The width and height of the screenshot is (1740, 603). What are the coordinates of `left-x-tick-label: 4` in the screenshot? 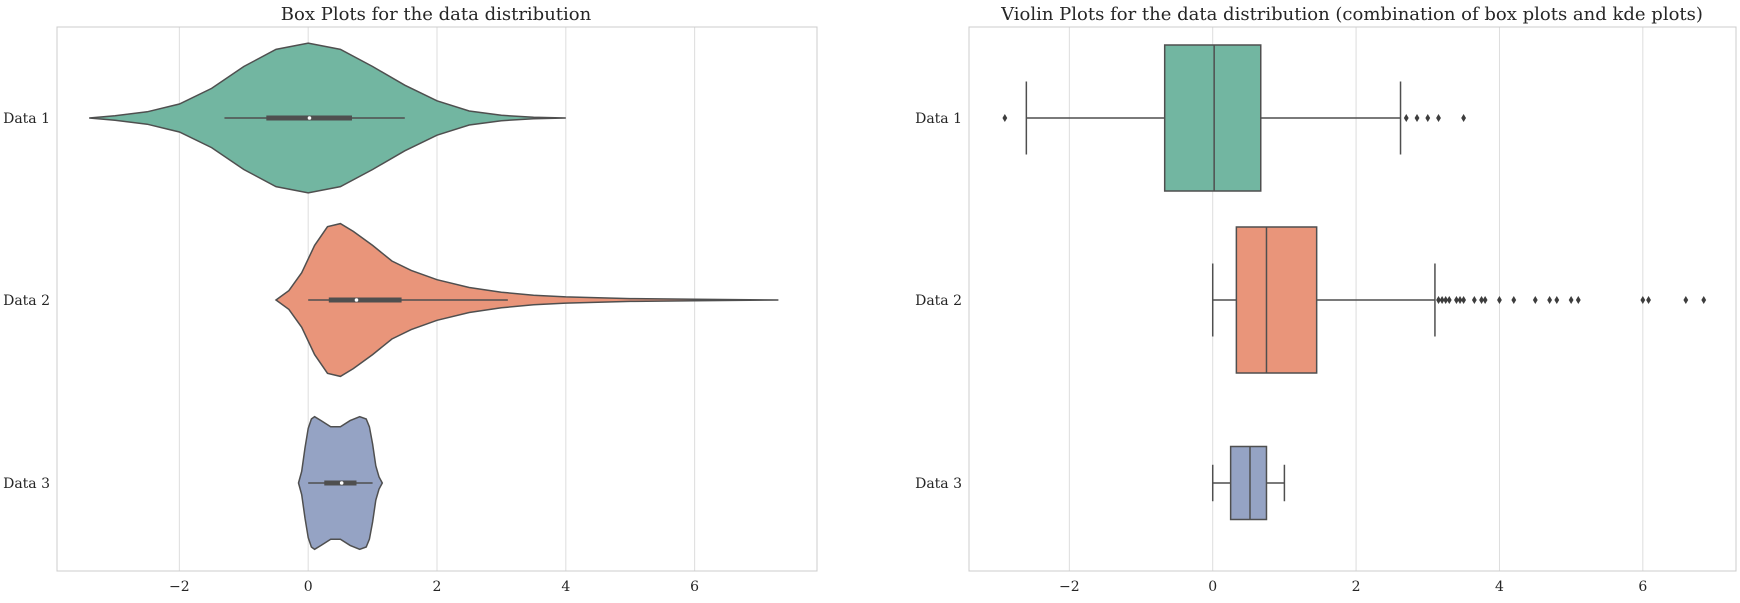 It's located at (565, 587).